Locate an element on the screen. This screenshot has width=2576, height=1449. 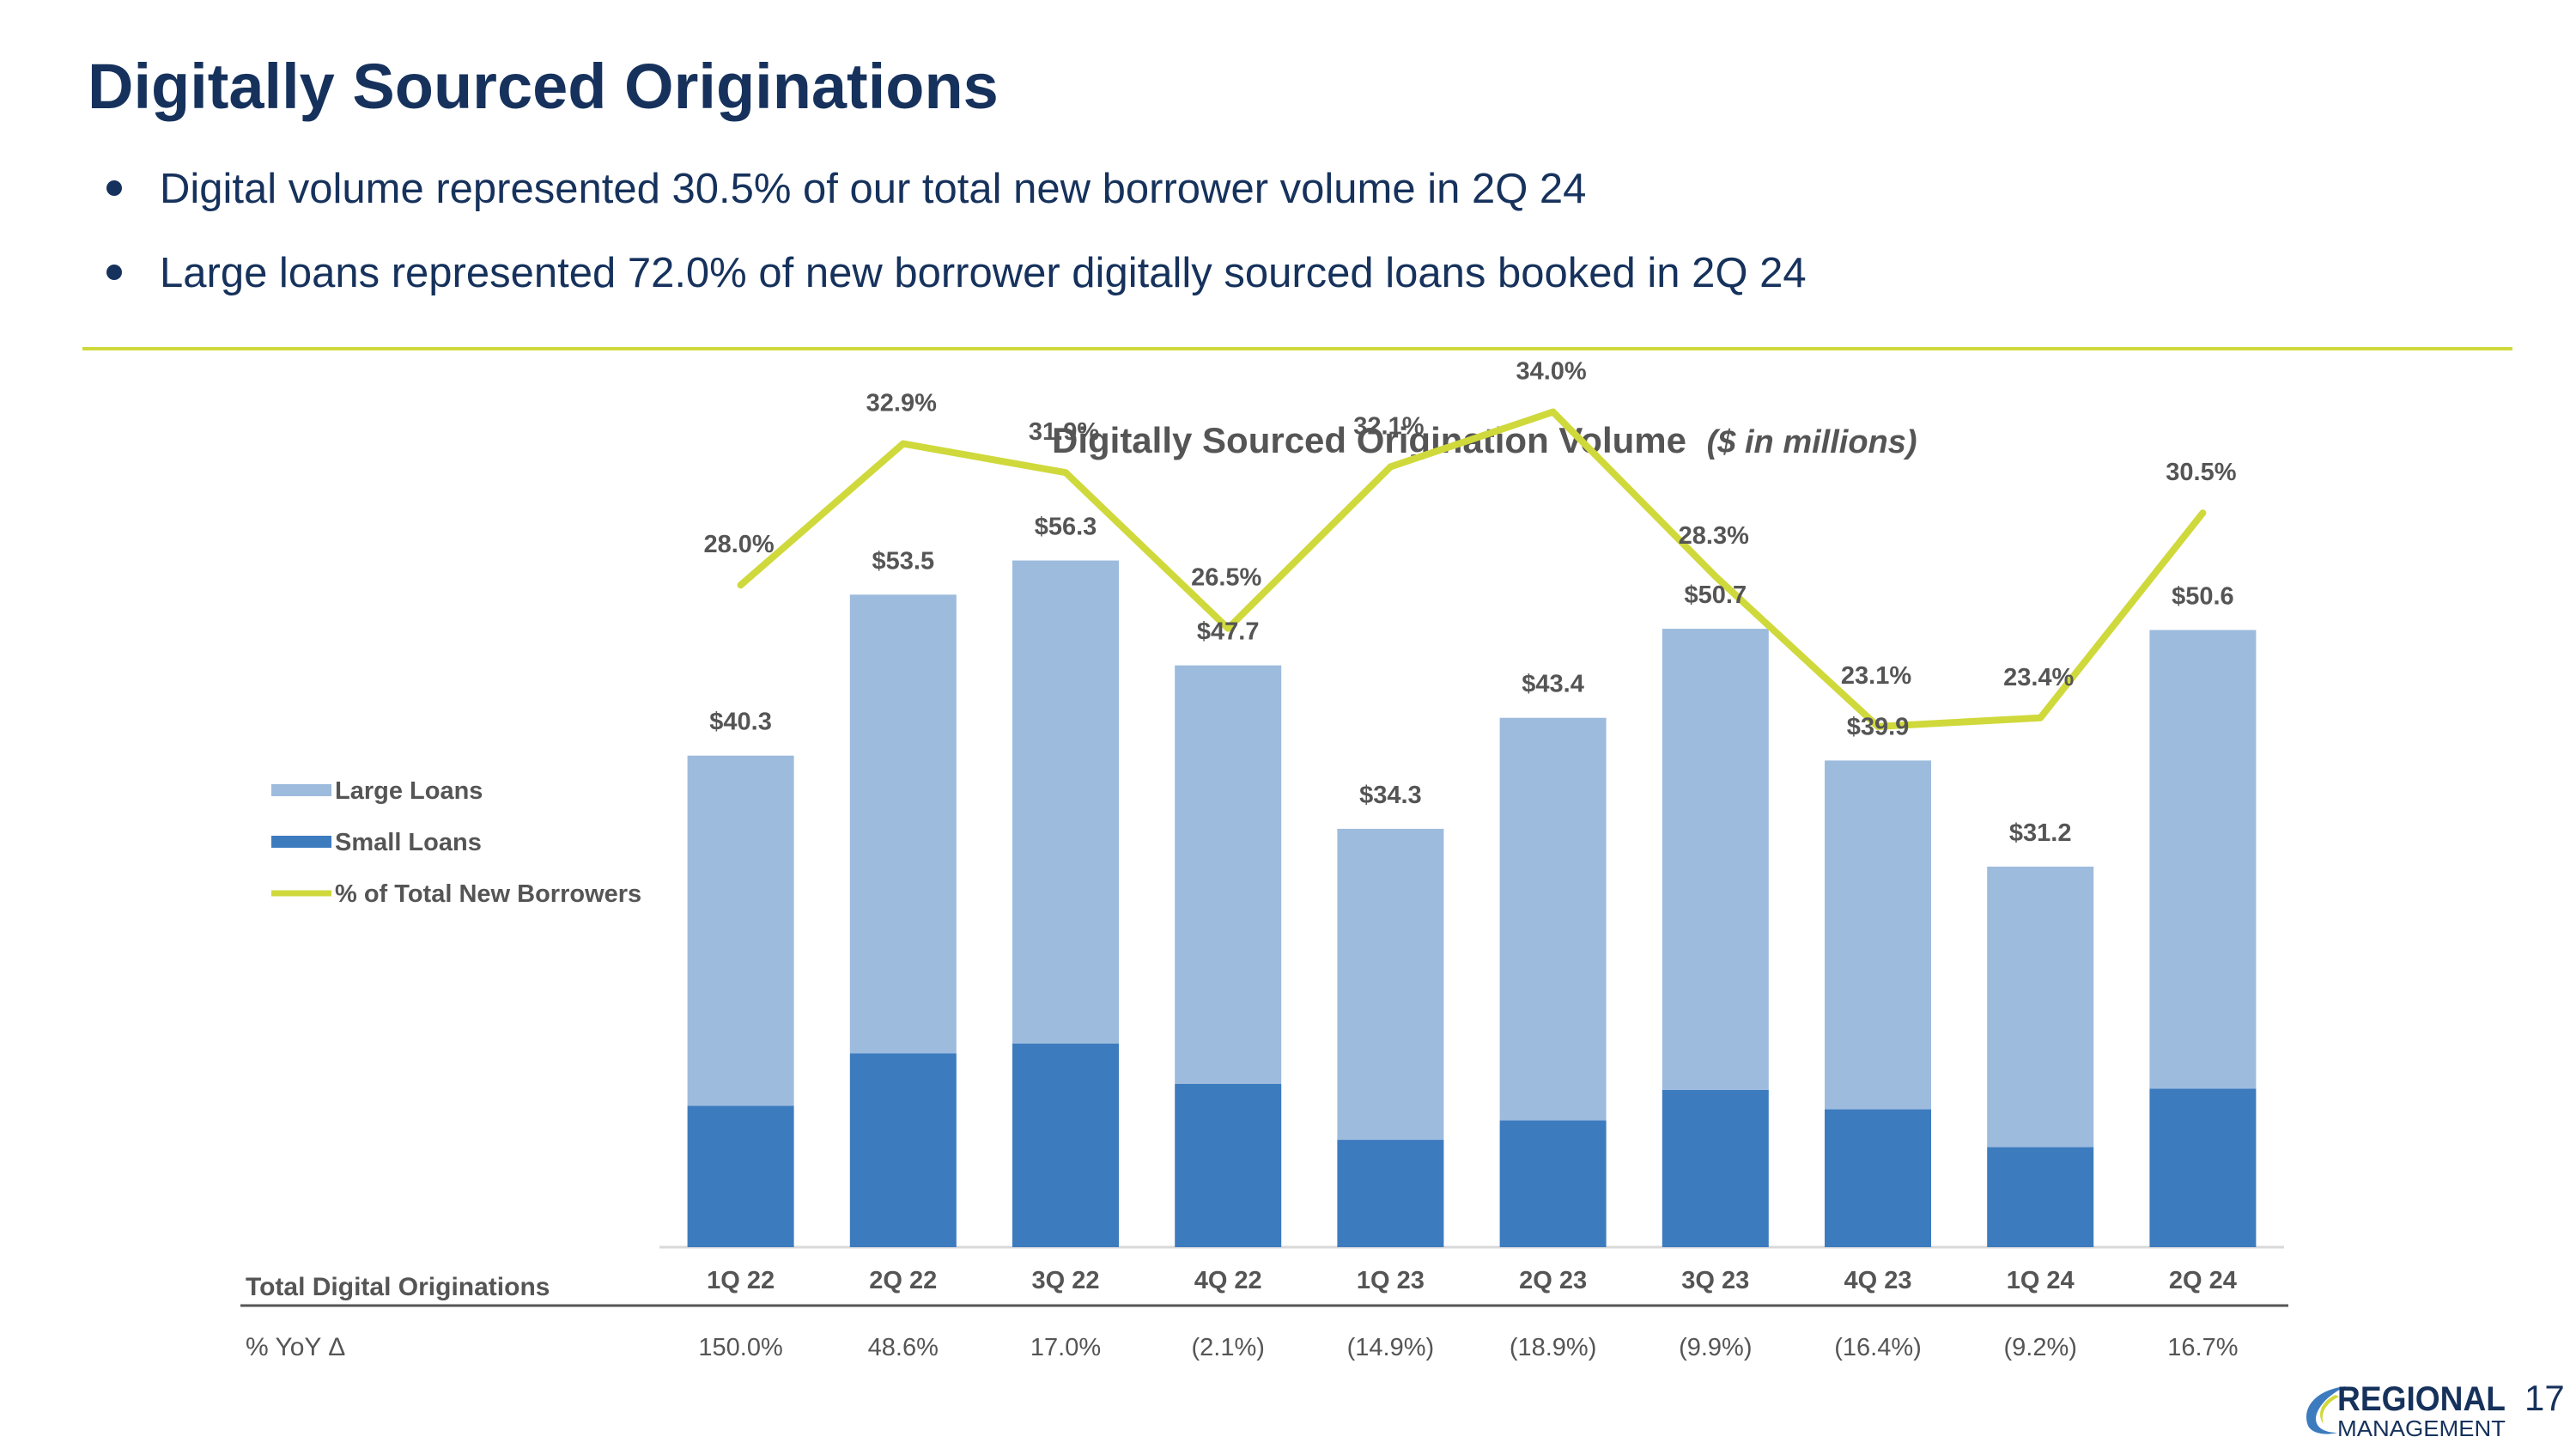
line-point-label: 31.9% is located at coordinates (1064, 432).